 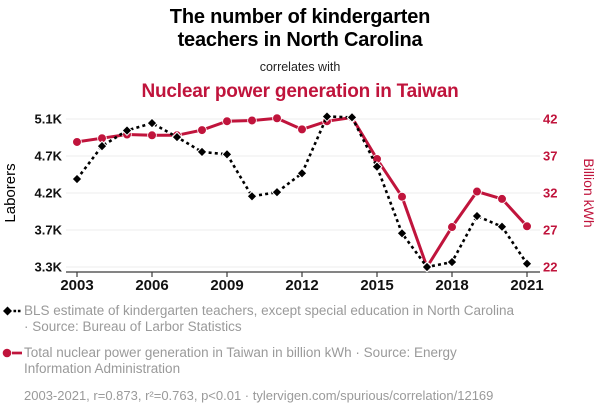 I want to click on left-tick-label: 3.3K, so click(x=49, y=267).